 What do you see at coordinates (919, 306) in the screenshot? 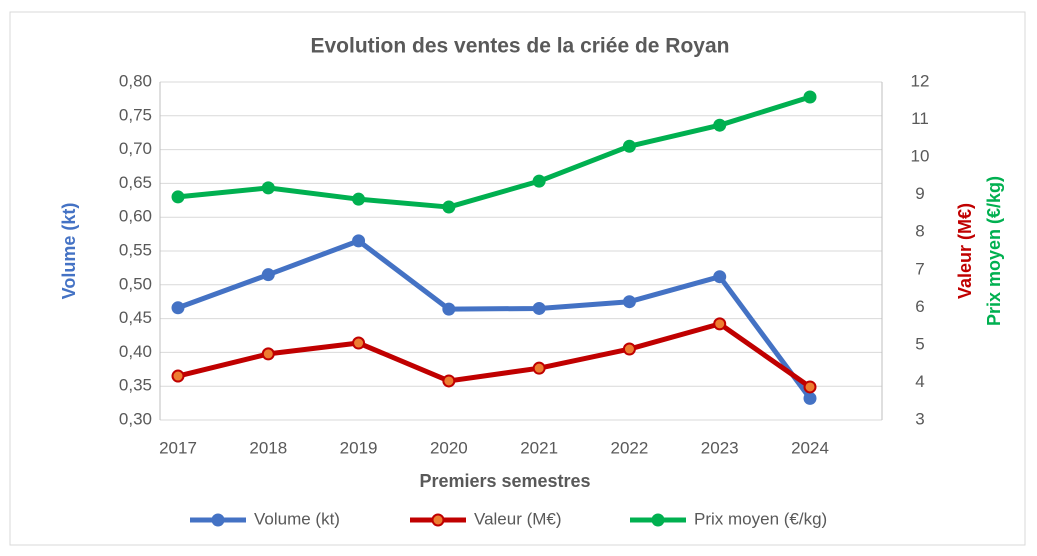
I see `y2-tick-label: 6` at bounding box center [919, 306].